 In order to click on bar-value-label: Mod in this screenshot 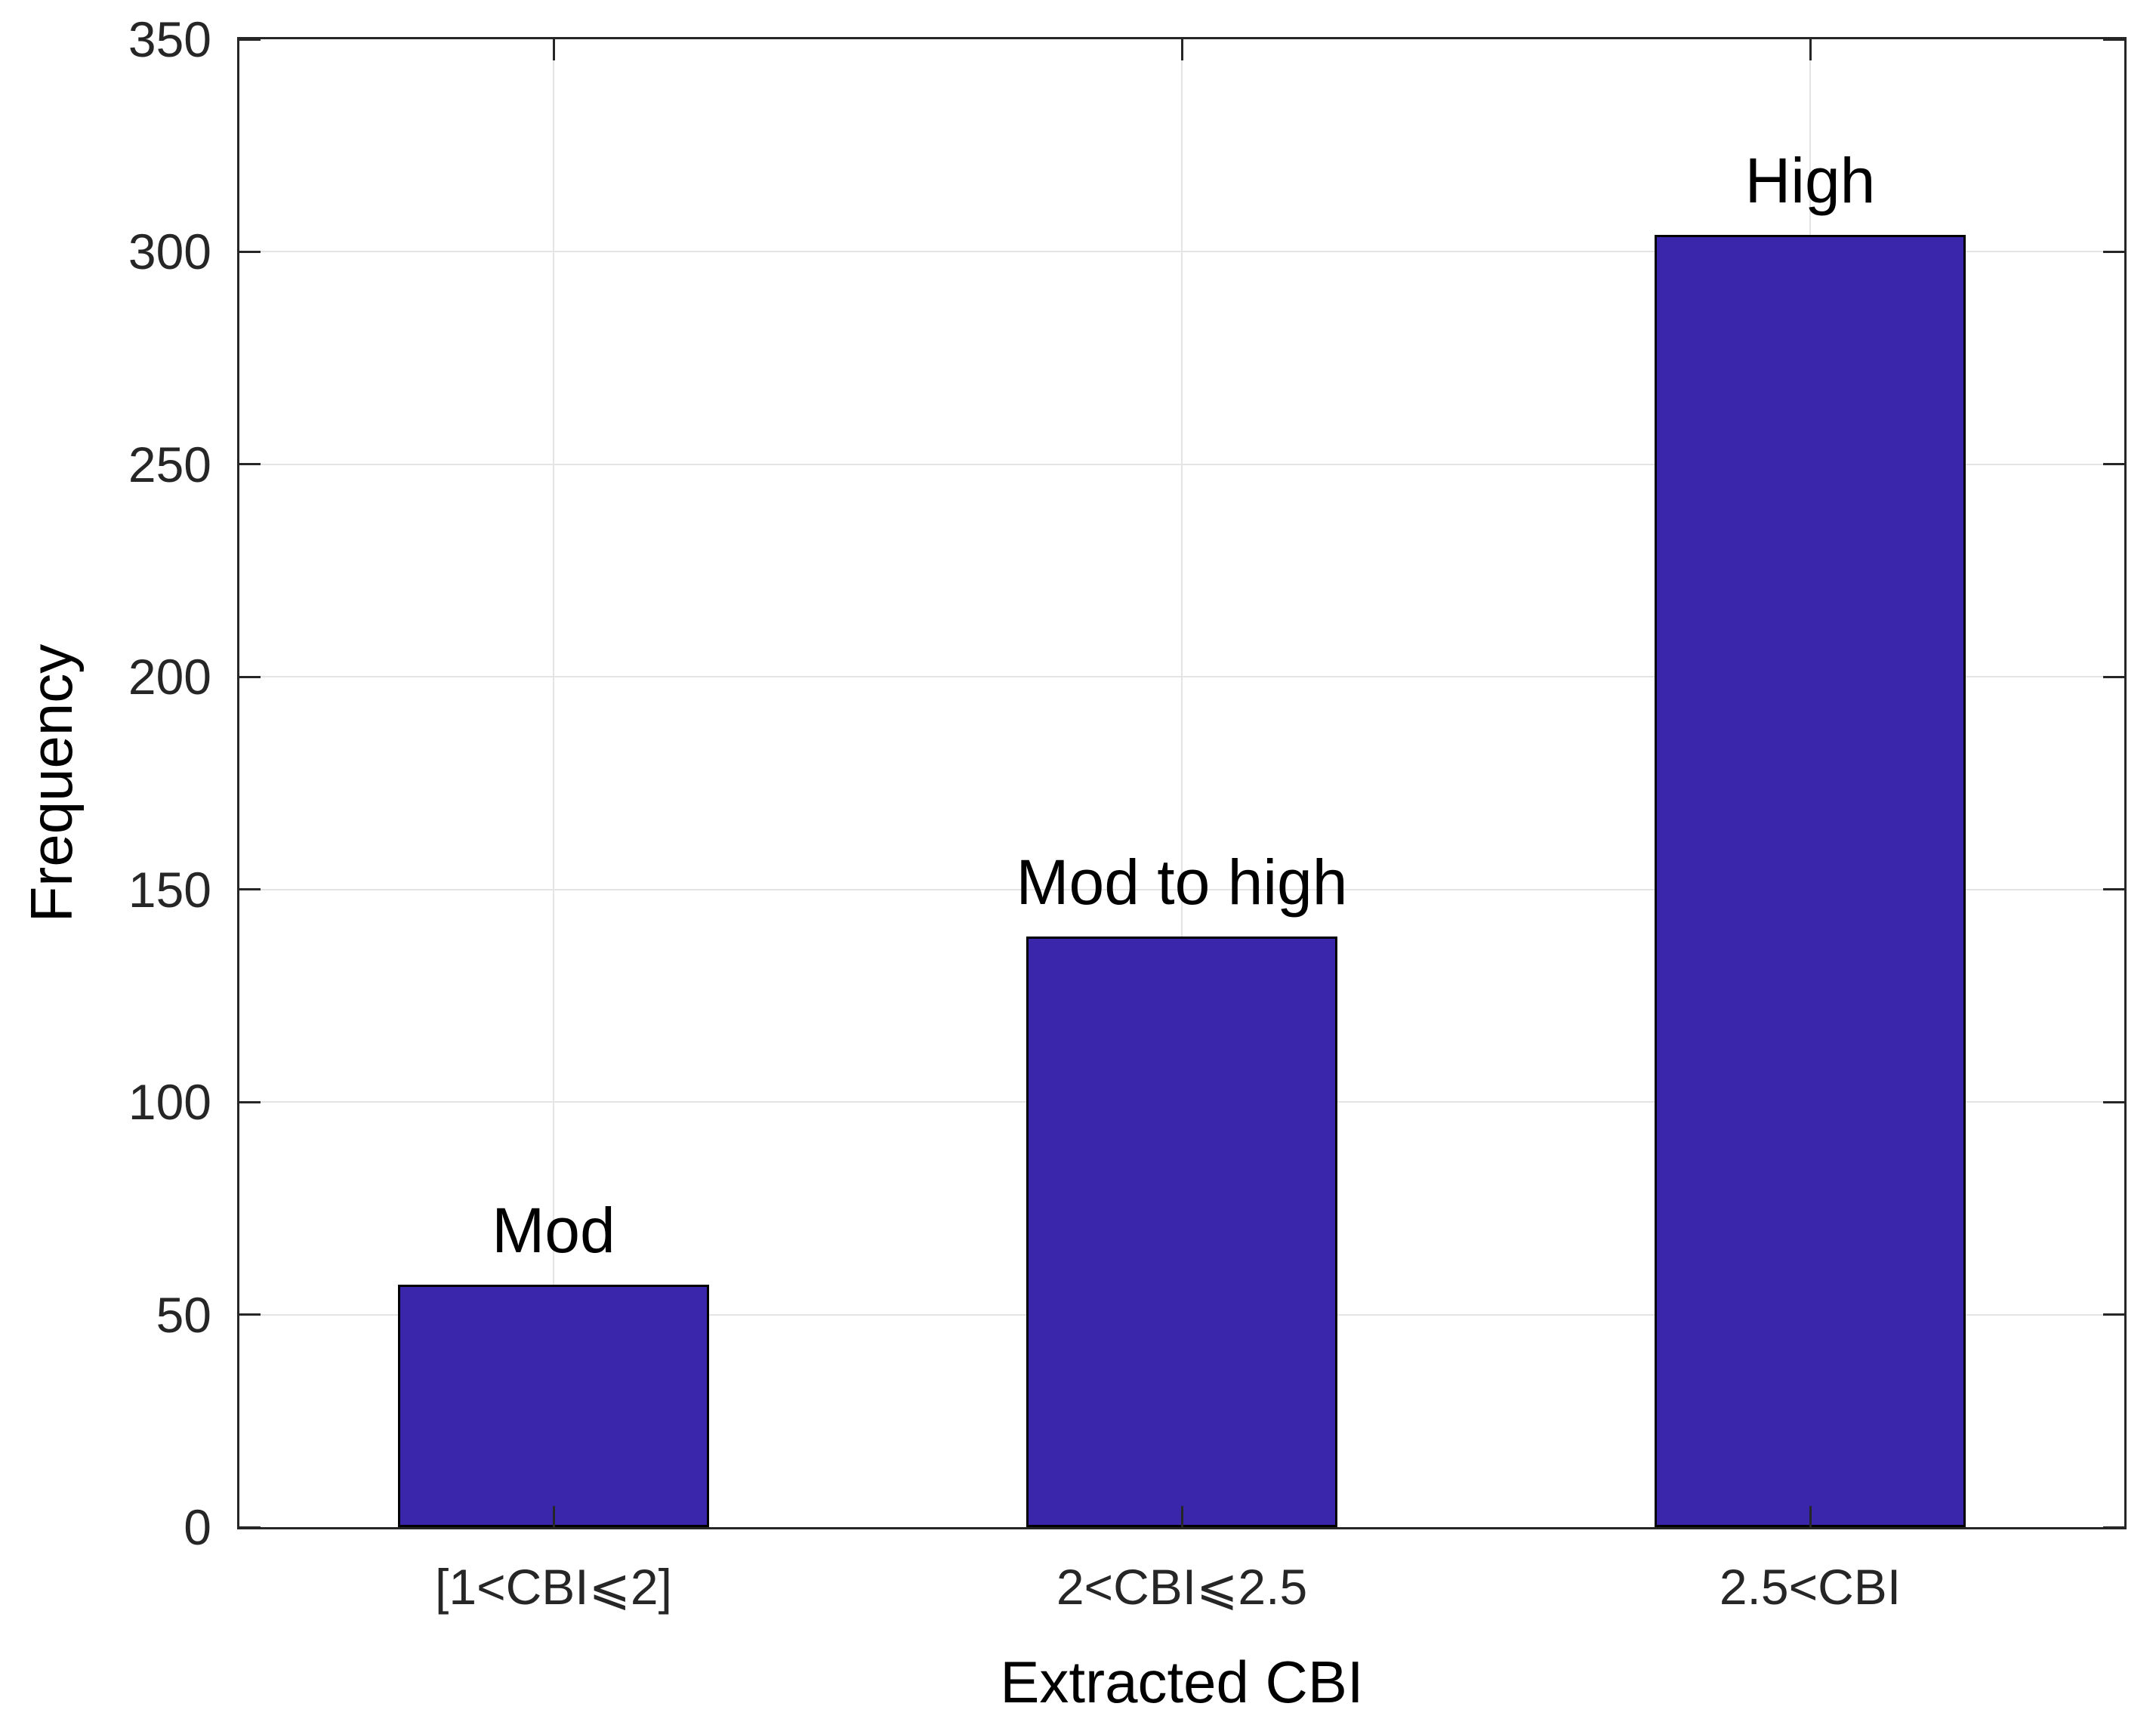, I will do `click(553, 1231)`.